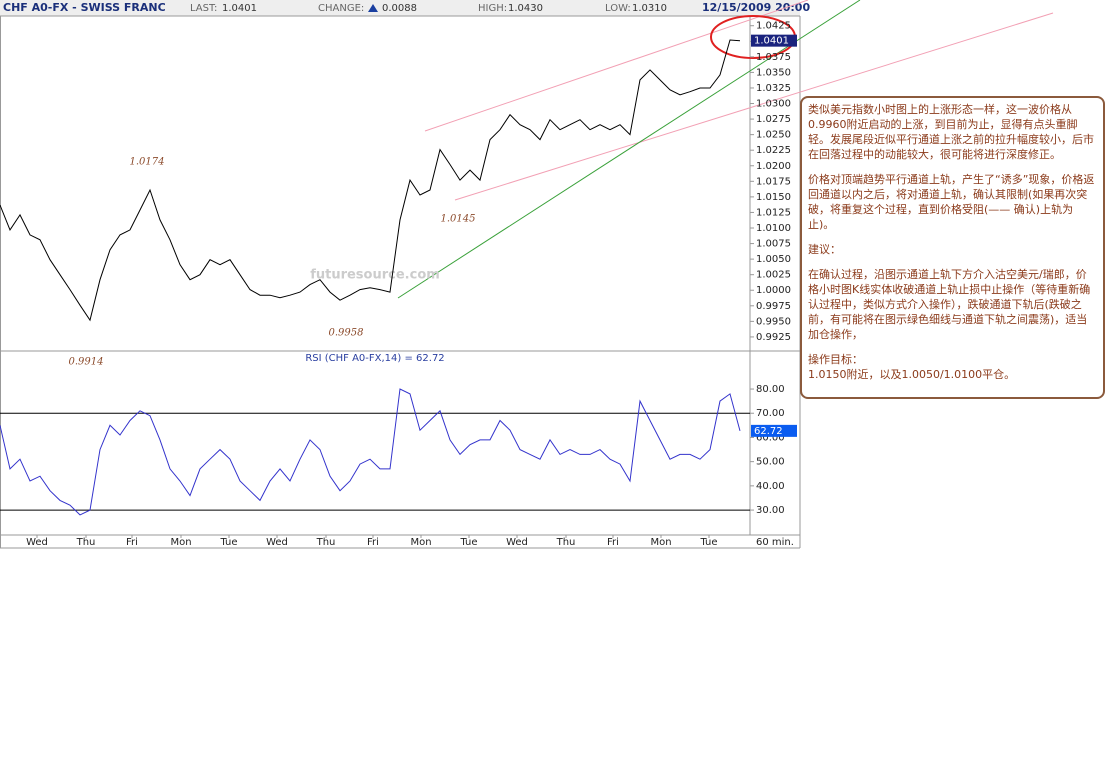 This screenshot has height=767, width=1107. I want to click on header-bar, so click(400, 8).